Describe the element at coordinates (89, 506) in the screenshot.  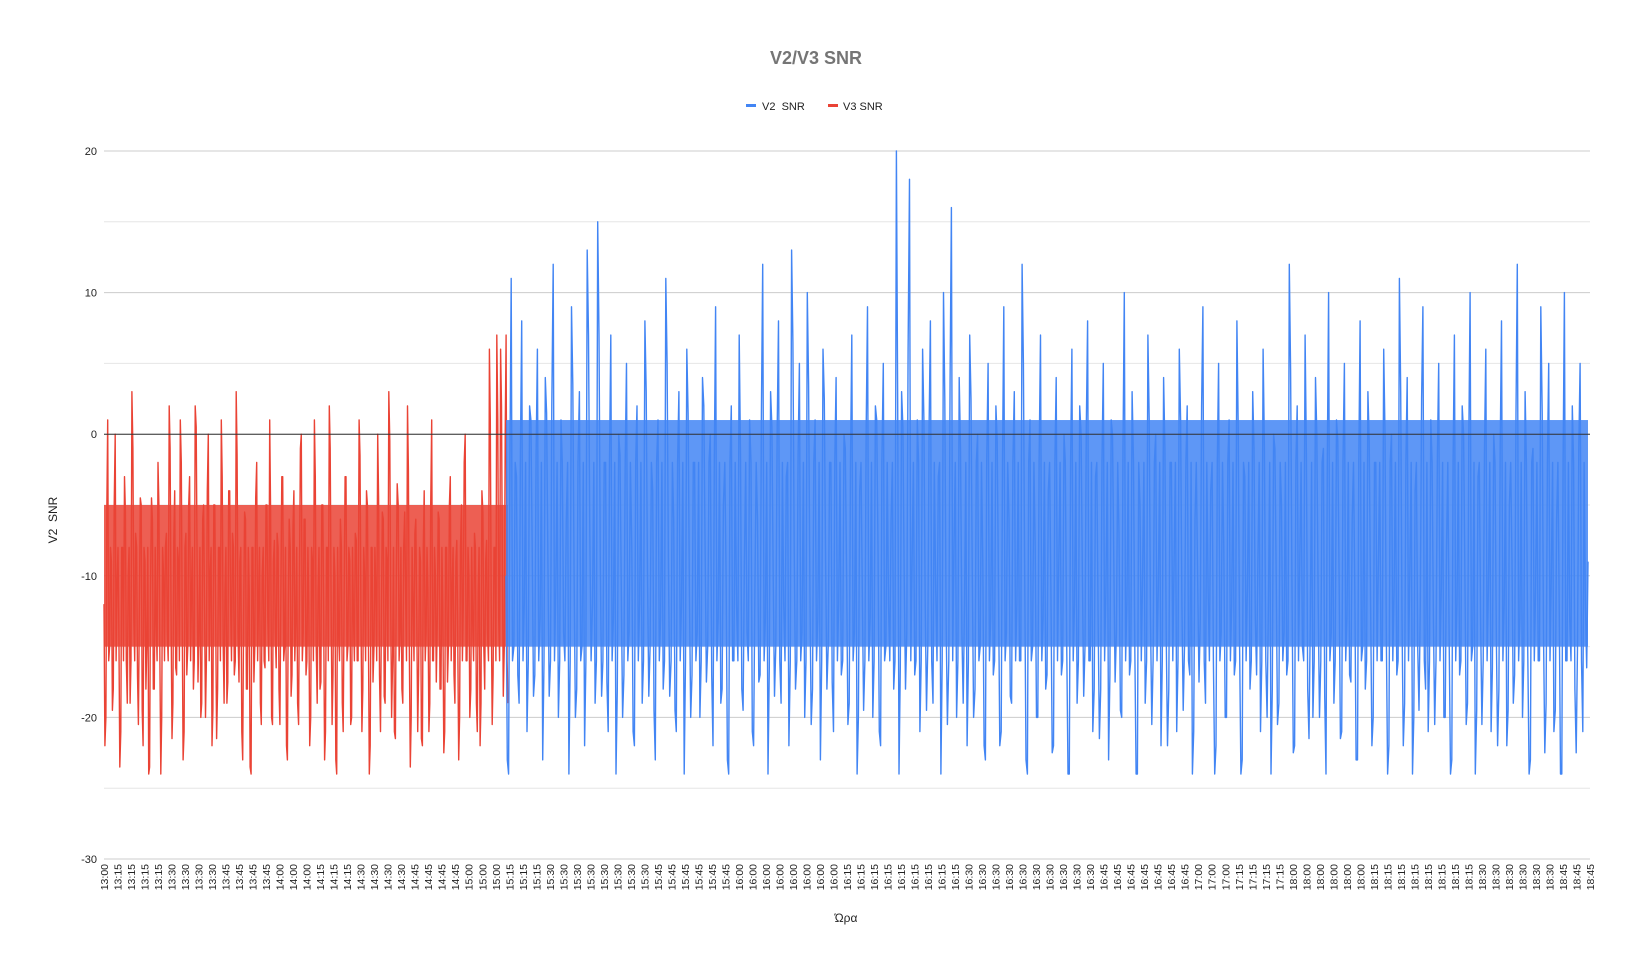
I see `y-axis-ticks: 20 10 0 -10 -20 -30` at that location.